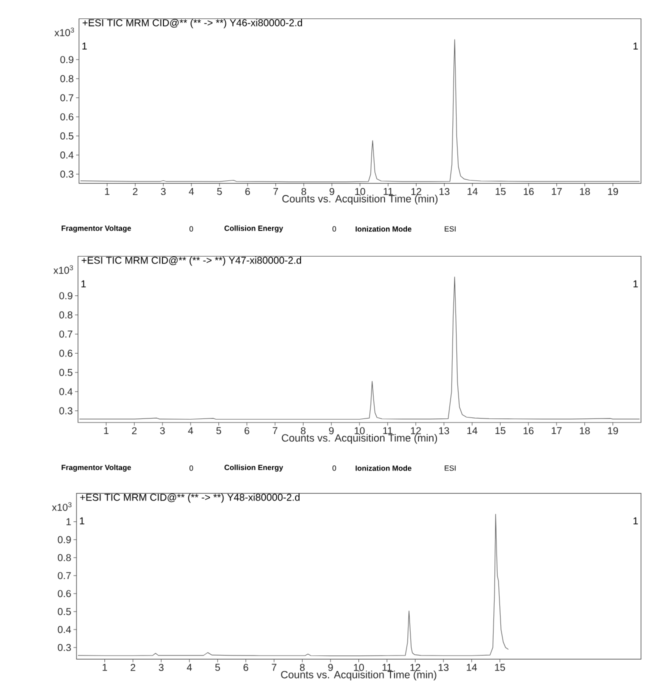 This screenshot has width=657, height=692. What do you see at coordinates (192, 23) in the screenshot?
I see `chart-title: +ESI TIC MRM CID@** (** -> **) Y46-xi80000-2.d` at bounding box center [192, 23].